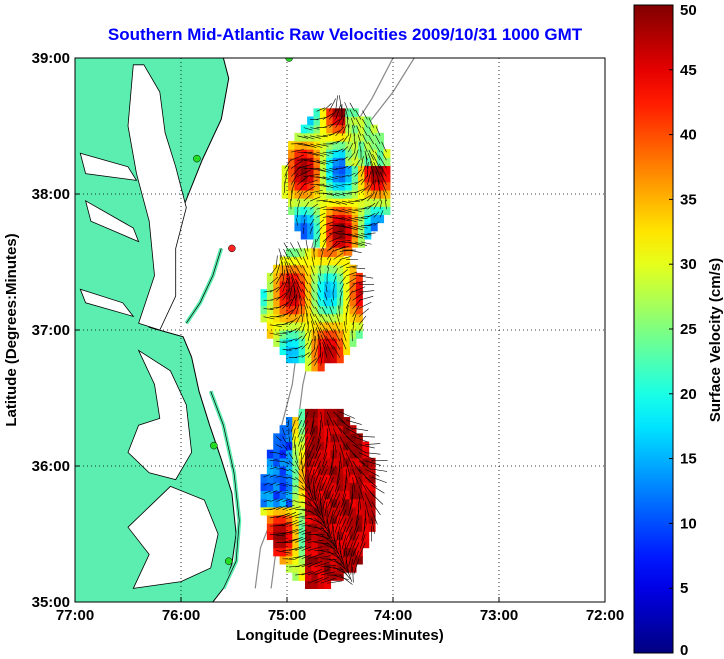 This screenshot has height=659, width=724. What do you see at coordinates (181, 615) in the screenshot?
I see `x-tick-label: 76:00` at bounding box center [181, 615].